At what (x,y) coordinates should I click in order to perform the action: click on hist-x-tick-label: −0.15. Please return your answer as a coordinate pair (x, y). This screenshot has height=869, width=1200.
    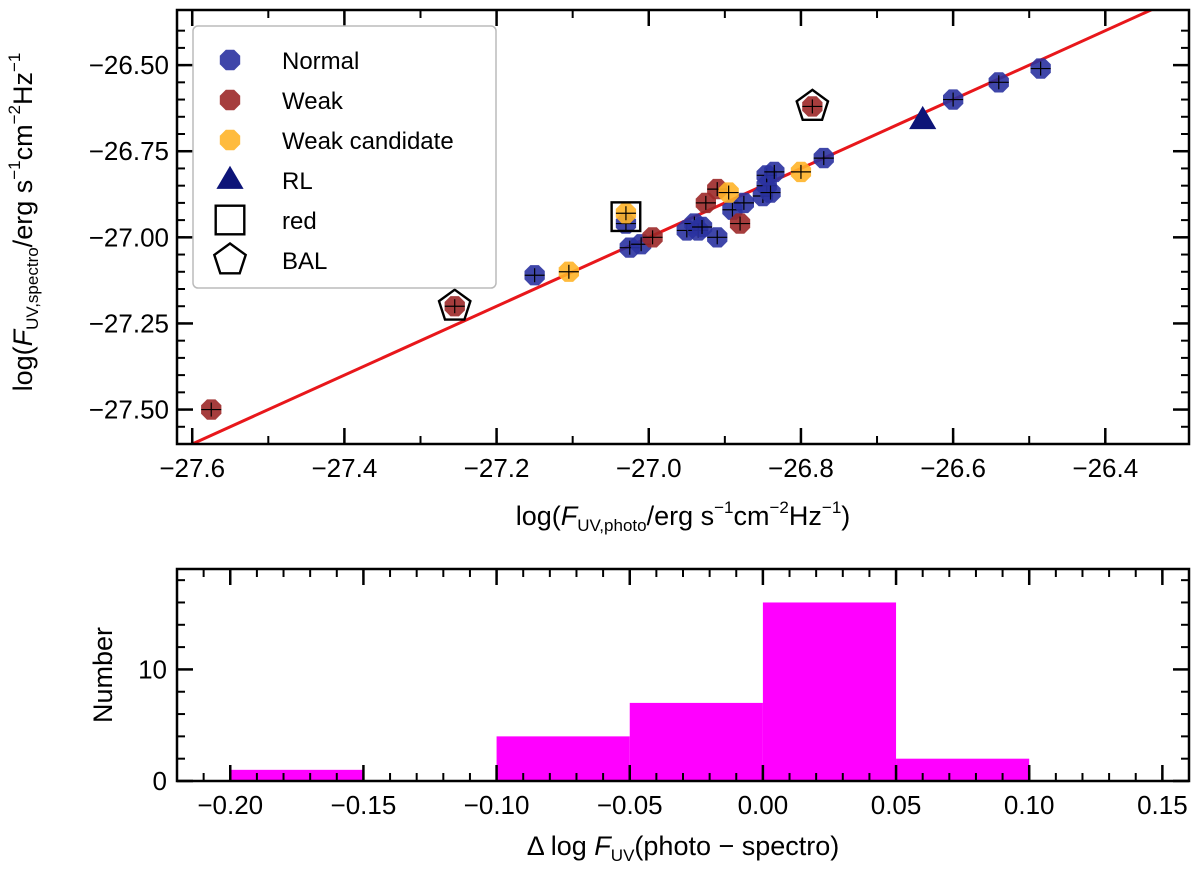
    Looking at the image, I should click on (364, 805).